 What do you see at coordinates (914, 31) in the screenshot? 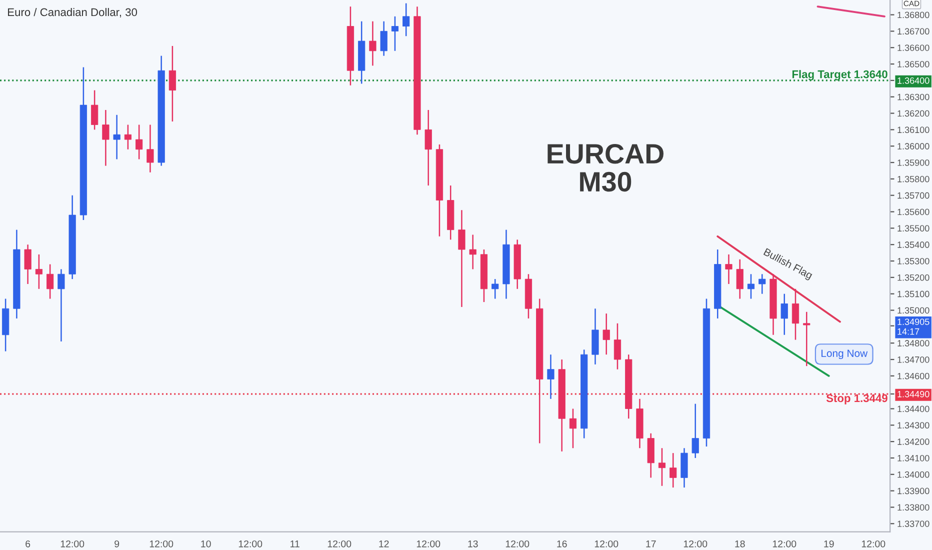
I see `y-tick-label: 1.36700` at bounding box center [914, 31].